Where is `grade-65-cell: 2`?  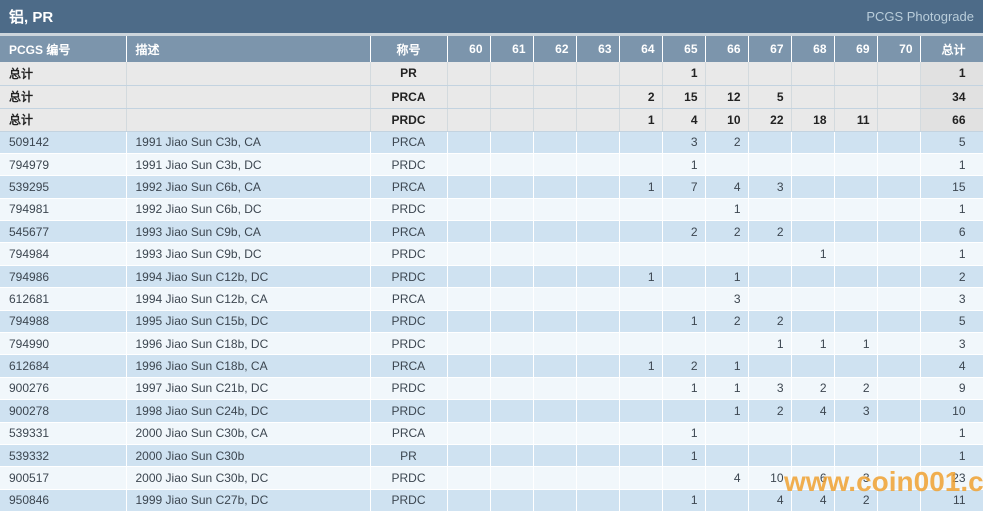 grade-65-cell: 2 is located at coordinates (684, 232).